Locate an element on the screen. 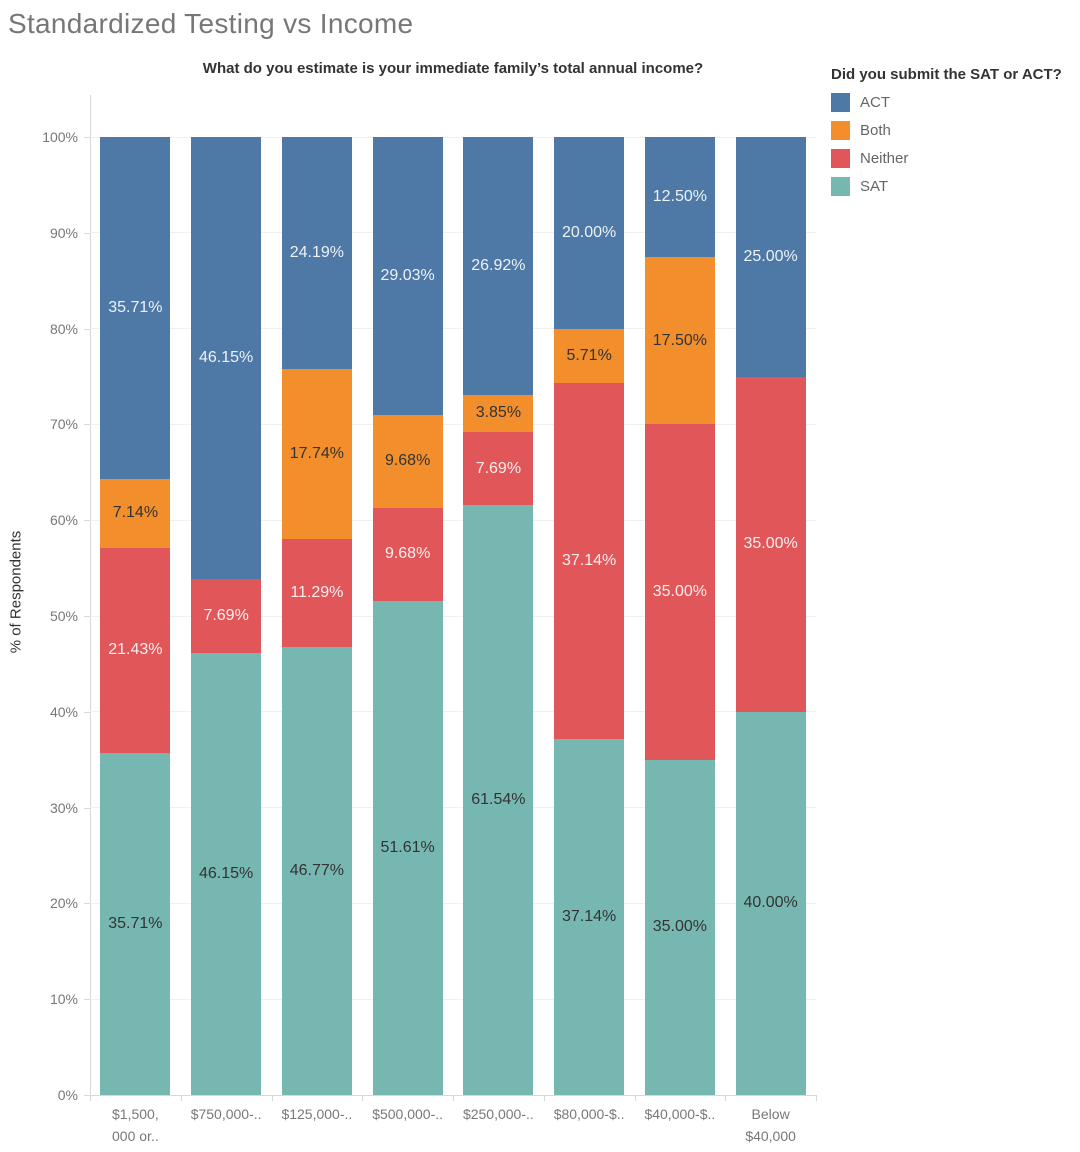  bar-segment-both: 9.68% is located at coordinates (407, 461).